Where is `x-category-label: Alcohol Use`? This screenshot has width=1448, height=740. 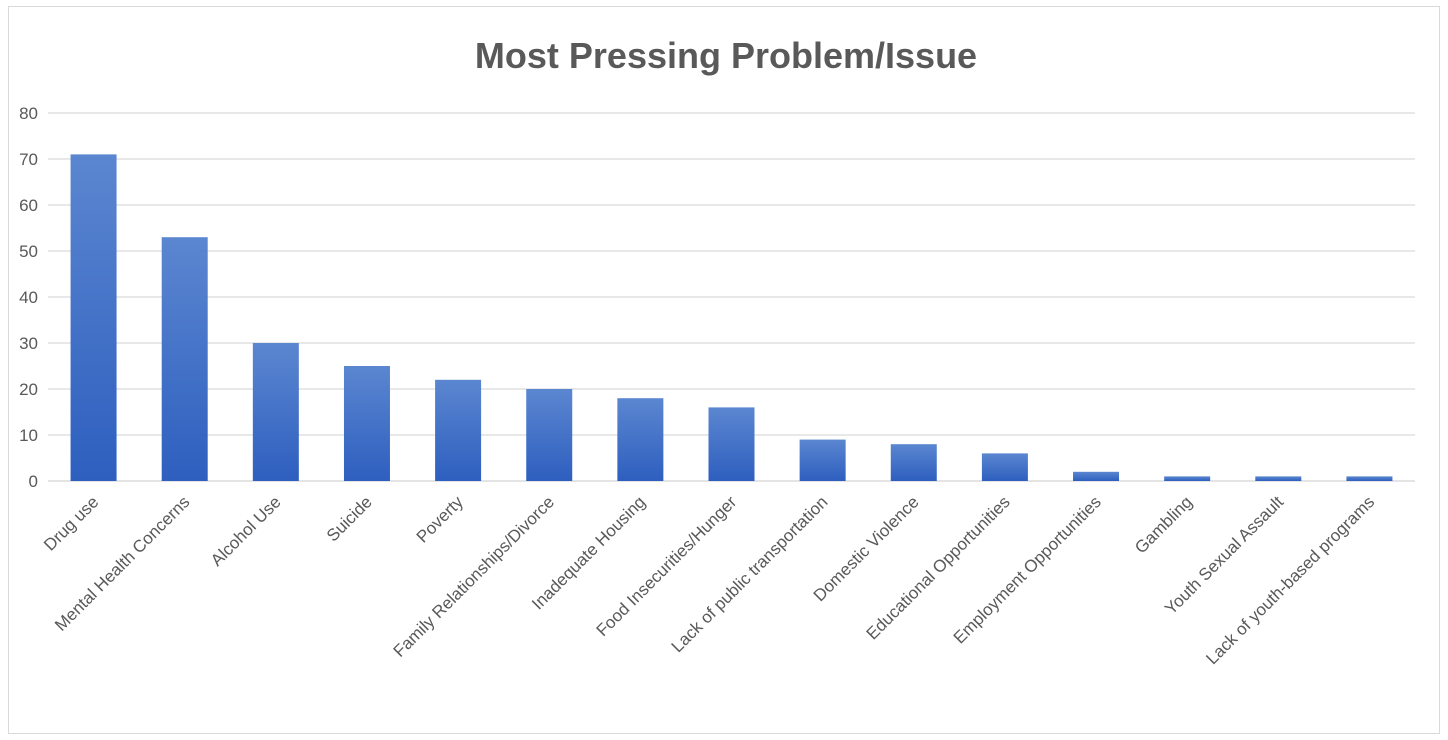 x-category-label: Alcohol Use is located at coordinates (246, 531).